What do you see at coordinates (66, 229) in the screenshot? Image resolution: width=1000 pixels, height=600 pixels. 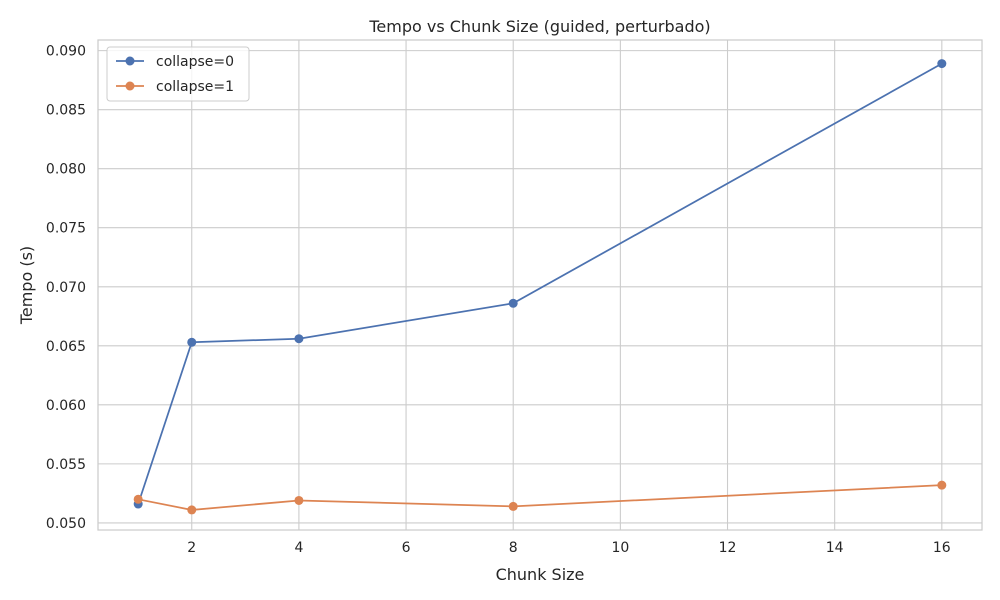 I see `y-tick-label: 0.075` at bounding box center [66, 229].